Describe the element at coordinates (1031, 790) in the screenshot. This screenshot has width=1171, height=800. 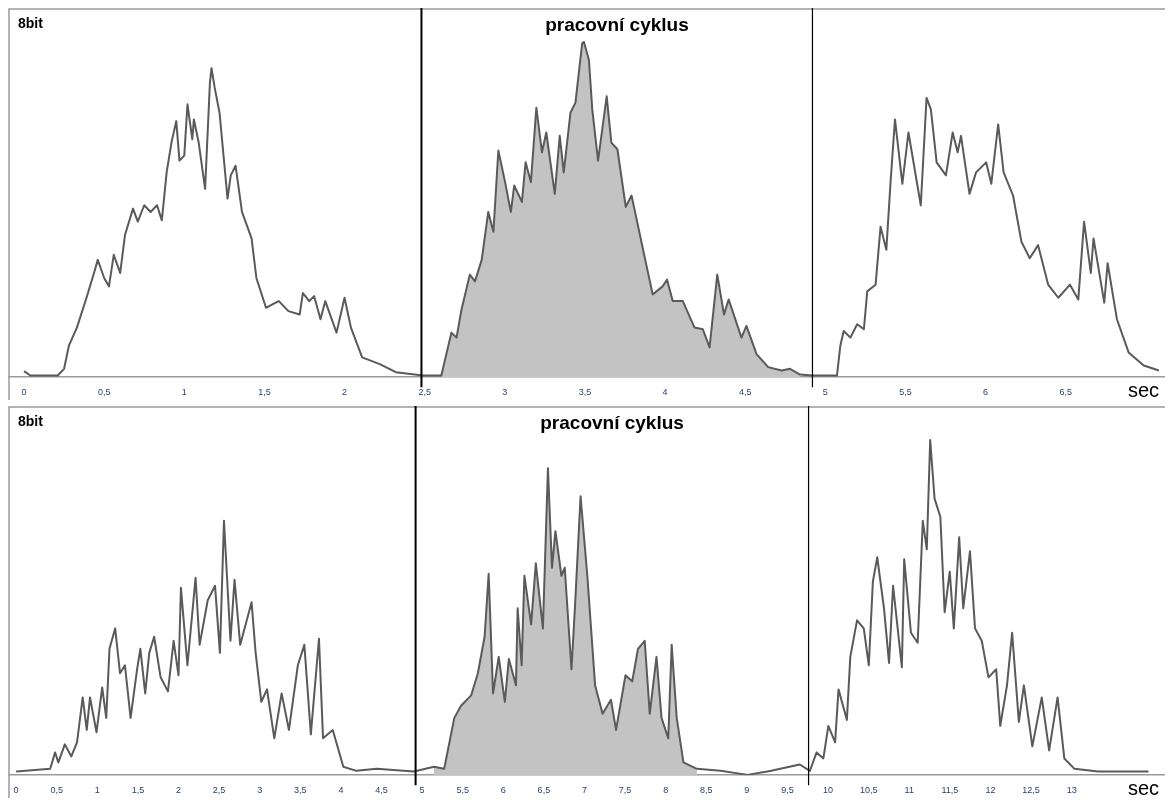
I see `x-tick-label: 12,5` at that location.